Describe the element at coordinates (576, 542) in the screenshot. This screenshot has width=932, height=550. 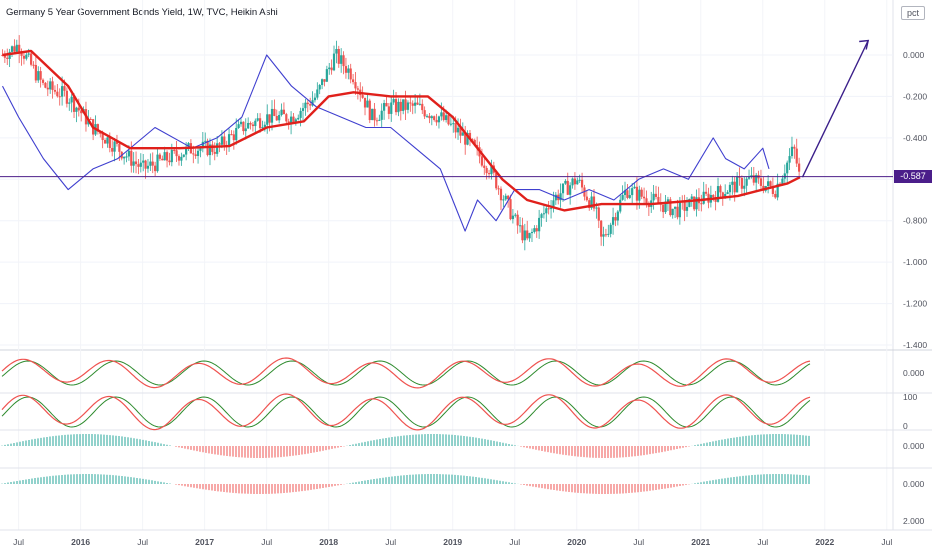
I see `x-tick-label: 2020` at that location.